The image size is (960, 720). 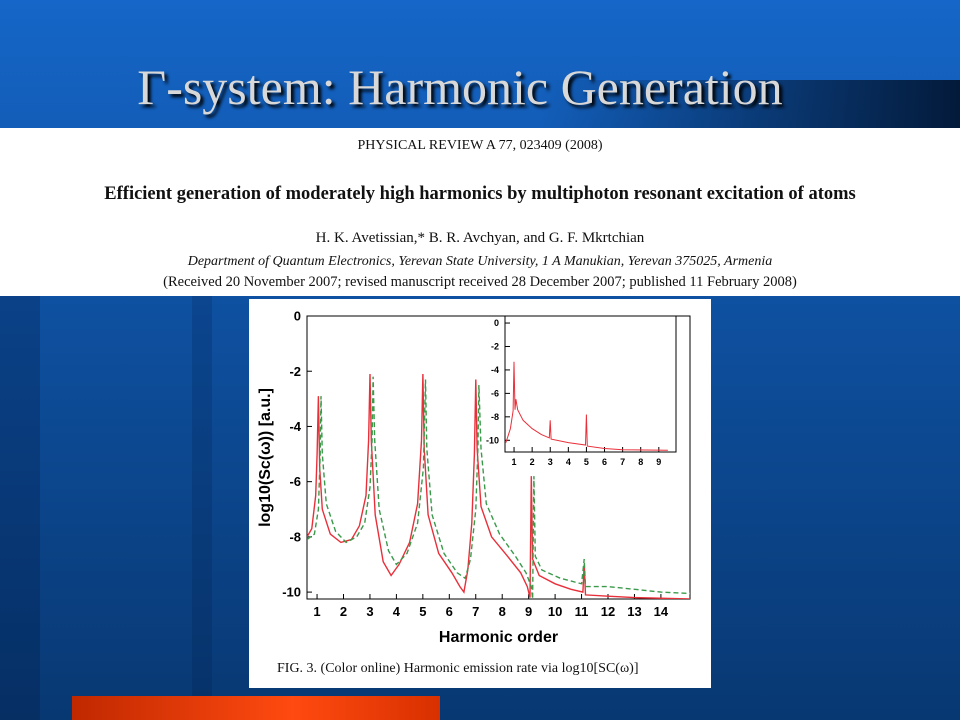 I want to click on x-axis-label: Harmonic order, so click(x=498, y=637).